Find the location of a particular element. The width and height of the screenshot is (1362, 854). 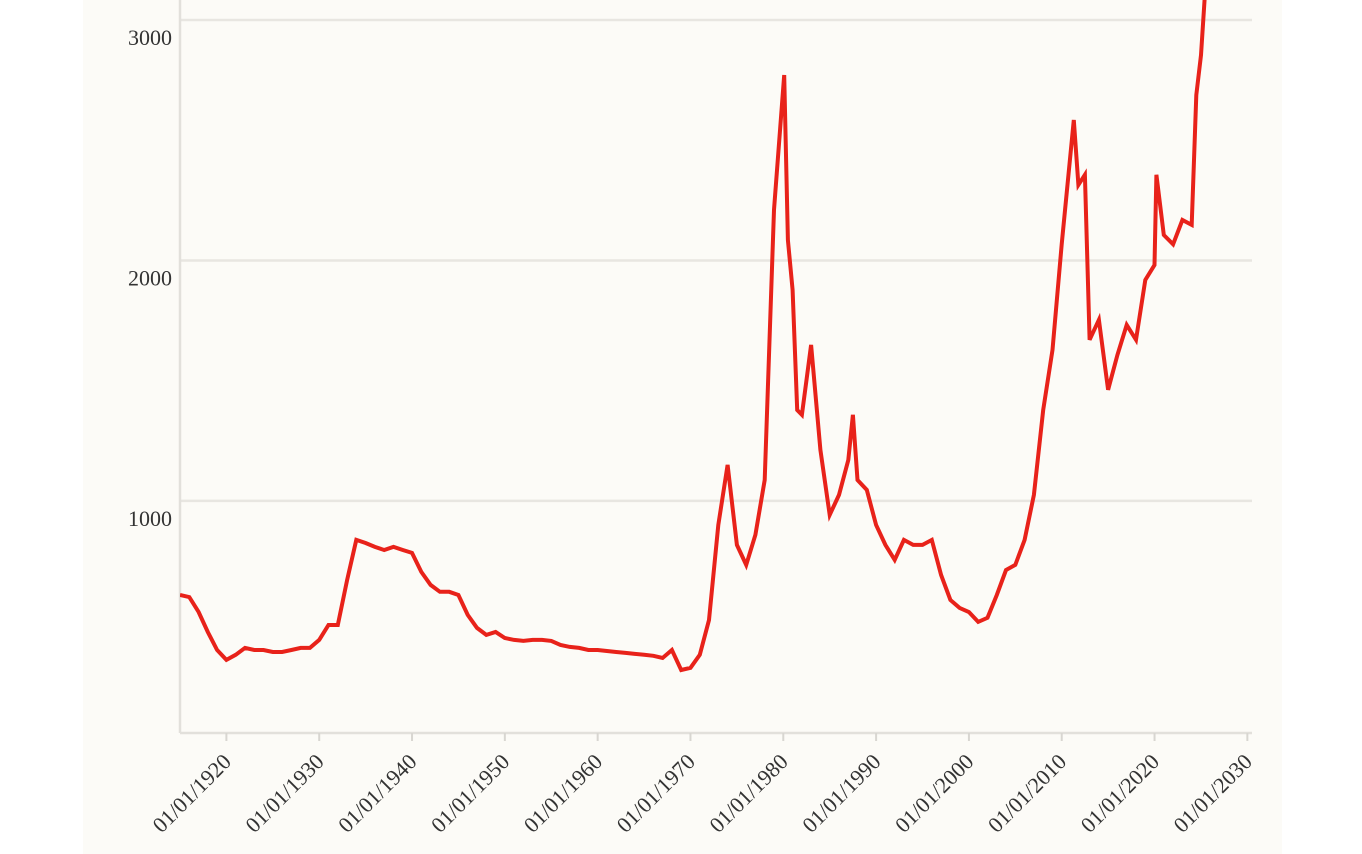

y-tick-label: 2000 is located at coordinates (150, 277).